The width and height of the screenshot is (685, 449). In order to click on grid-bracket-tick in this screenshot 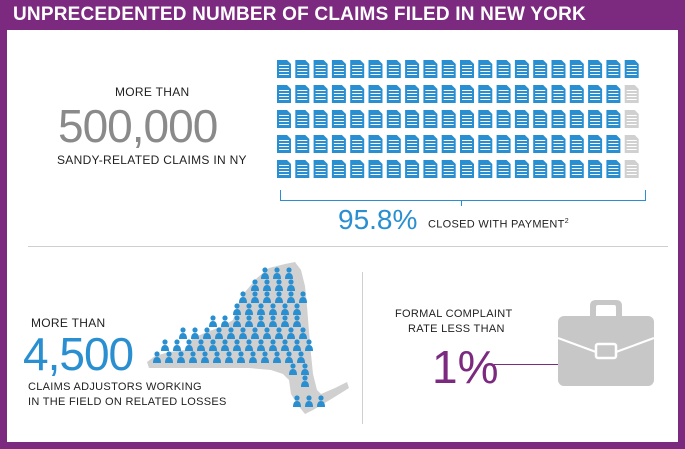, I will do `click(461, 203)`.